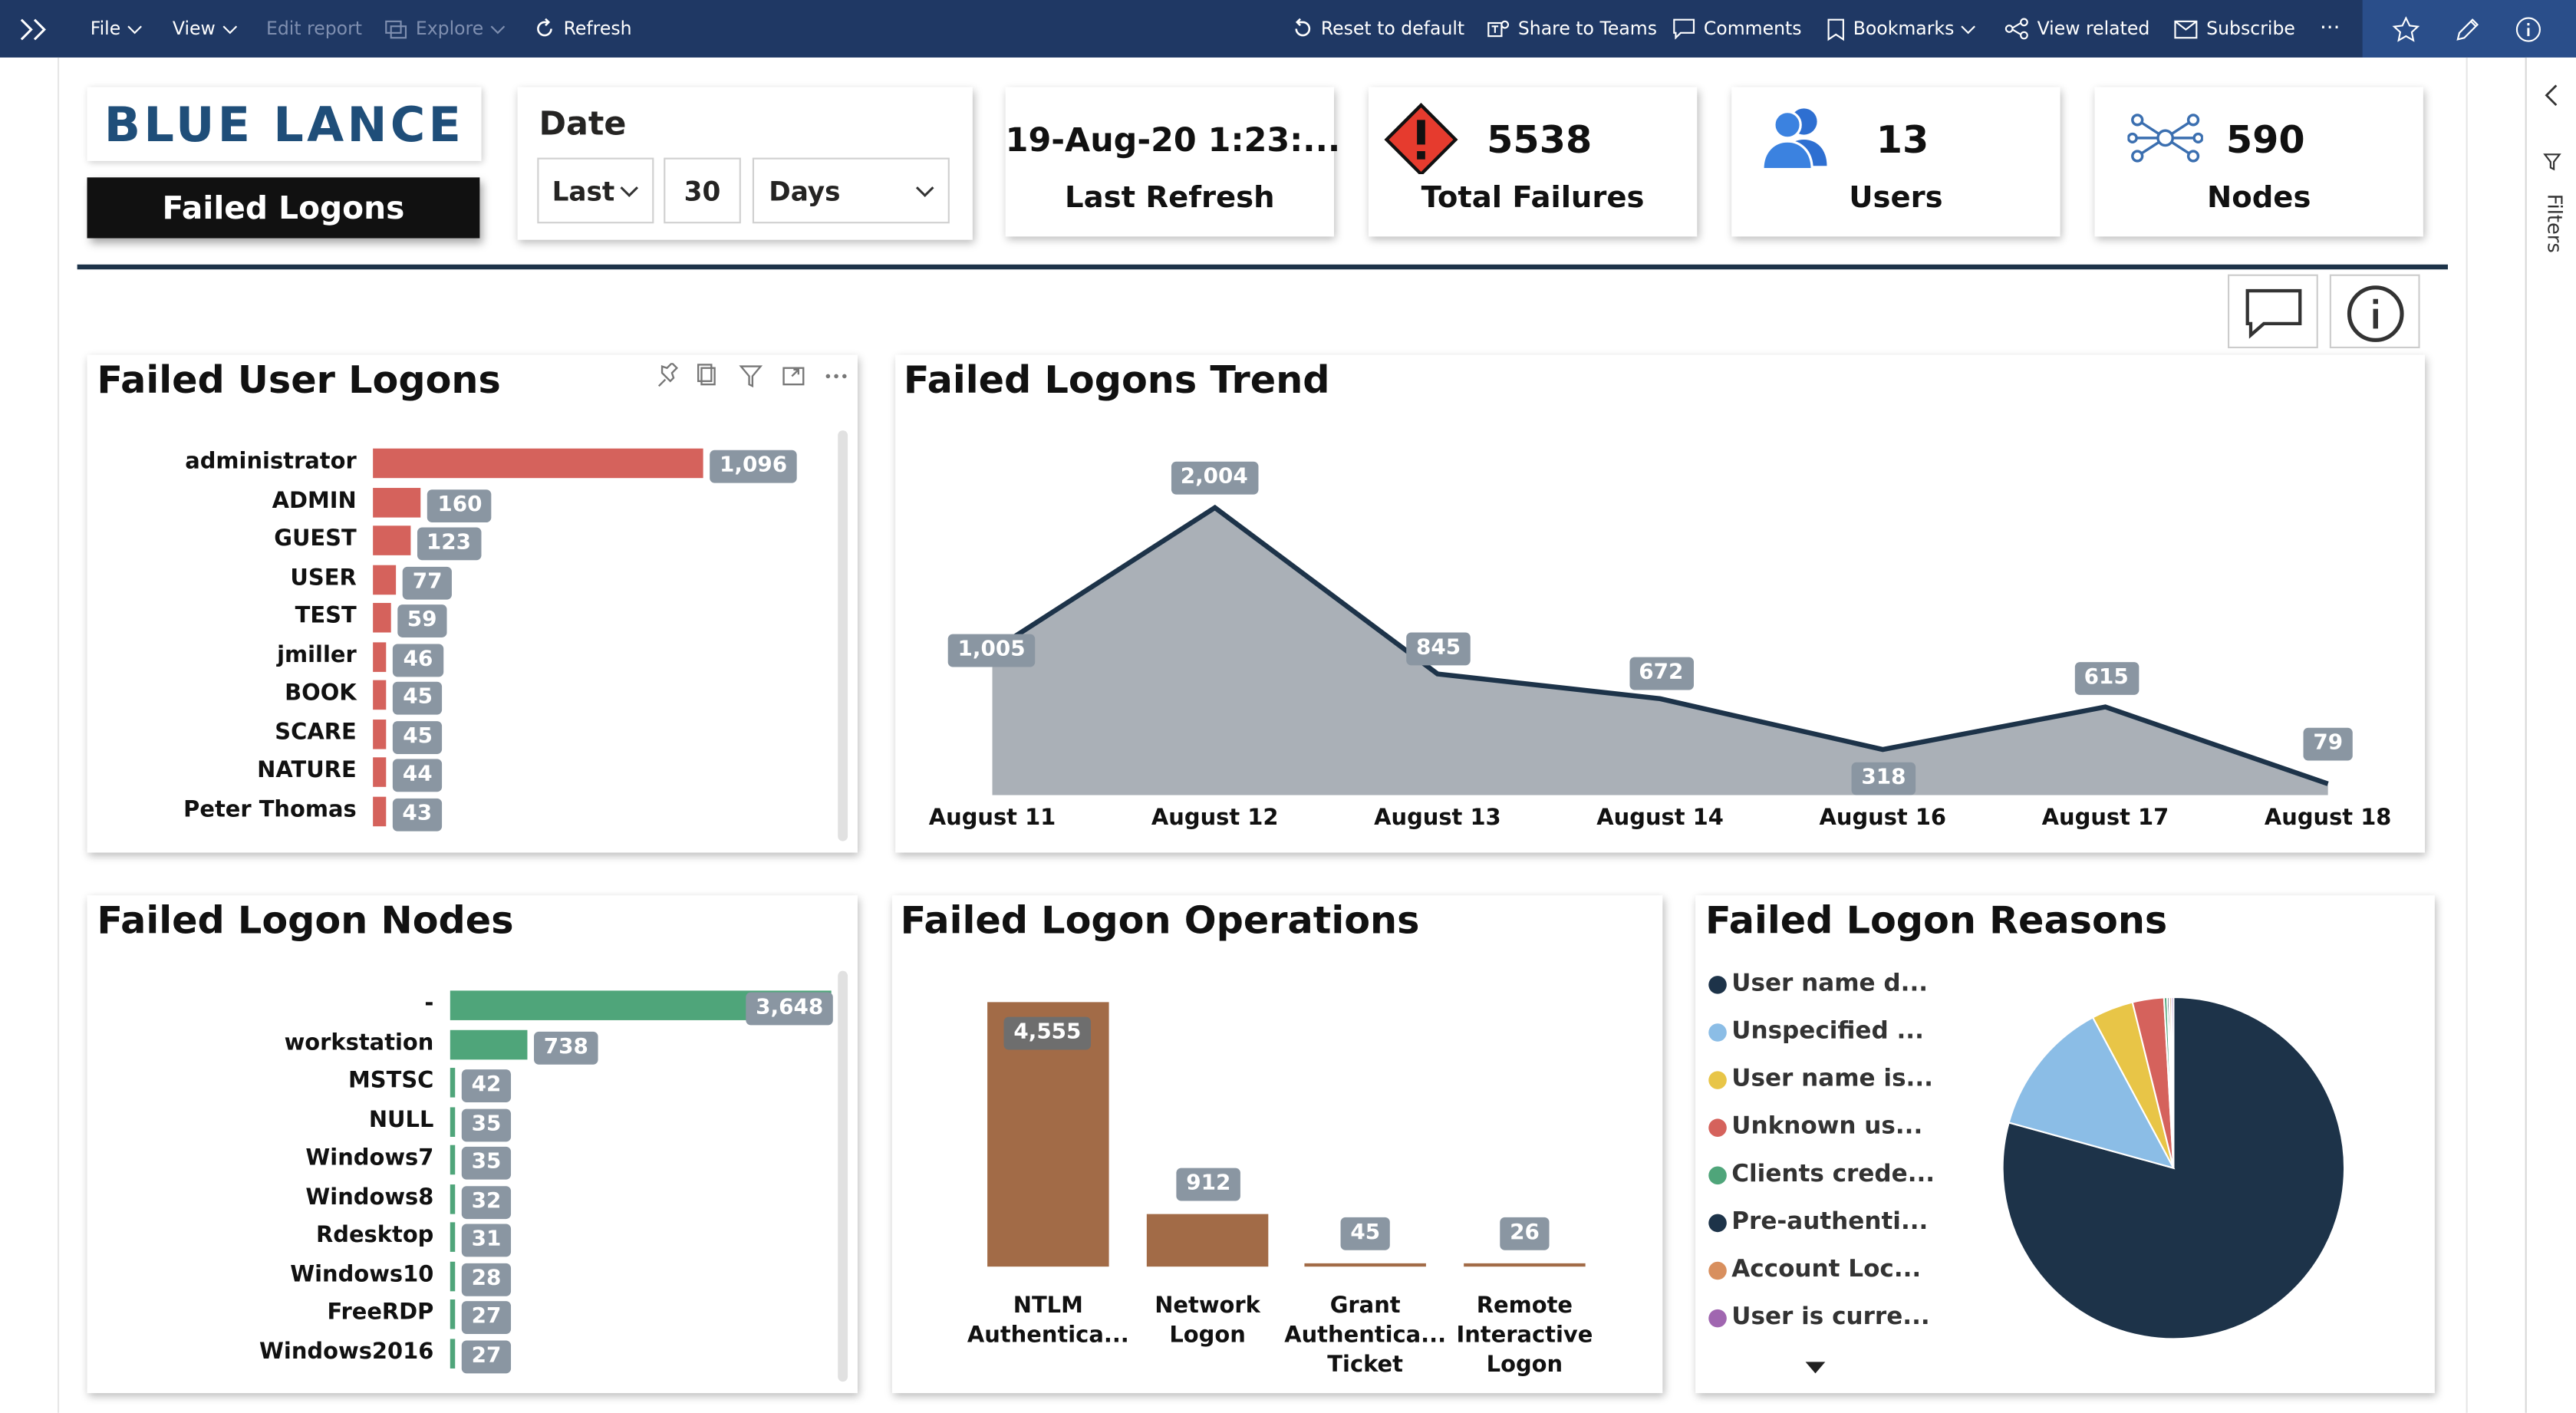 Image resolution: width=2576 pixels, height=1413 pixels. Describe the element at coordinates (583, 29) in the screenshot. I see `refresh-button: Refresh` at that location.